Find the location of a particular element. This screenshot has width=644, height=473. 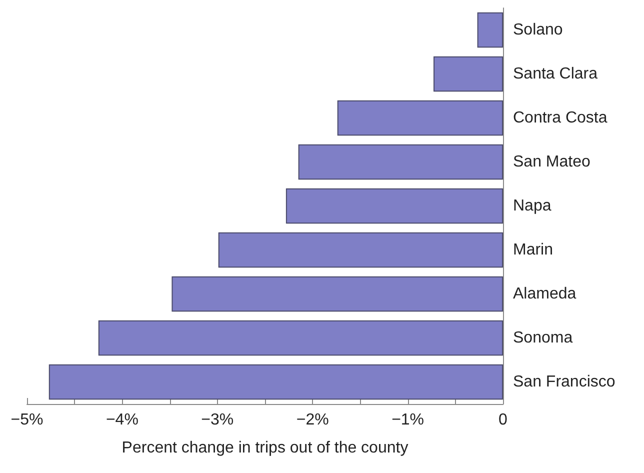

y-tick-label: Napa is located at coordinates (532, 206).